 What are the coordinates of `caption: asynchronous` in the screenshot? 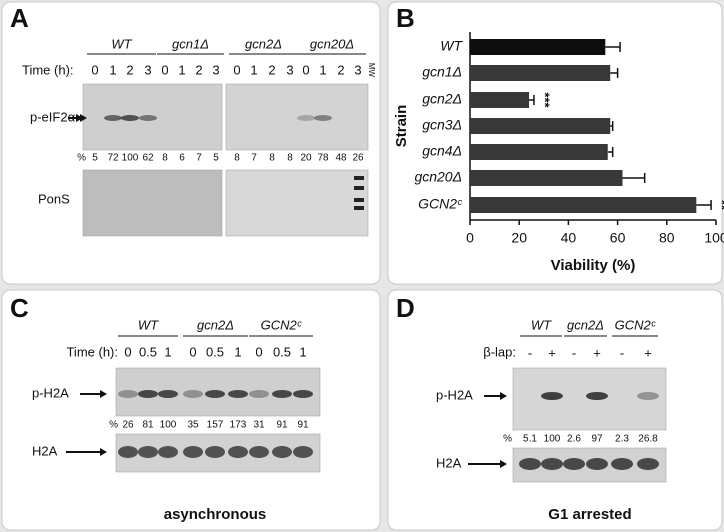 It's located at (215, 514).